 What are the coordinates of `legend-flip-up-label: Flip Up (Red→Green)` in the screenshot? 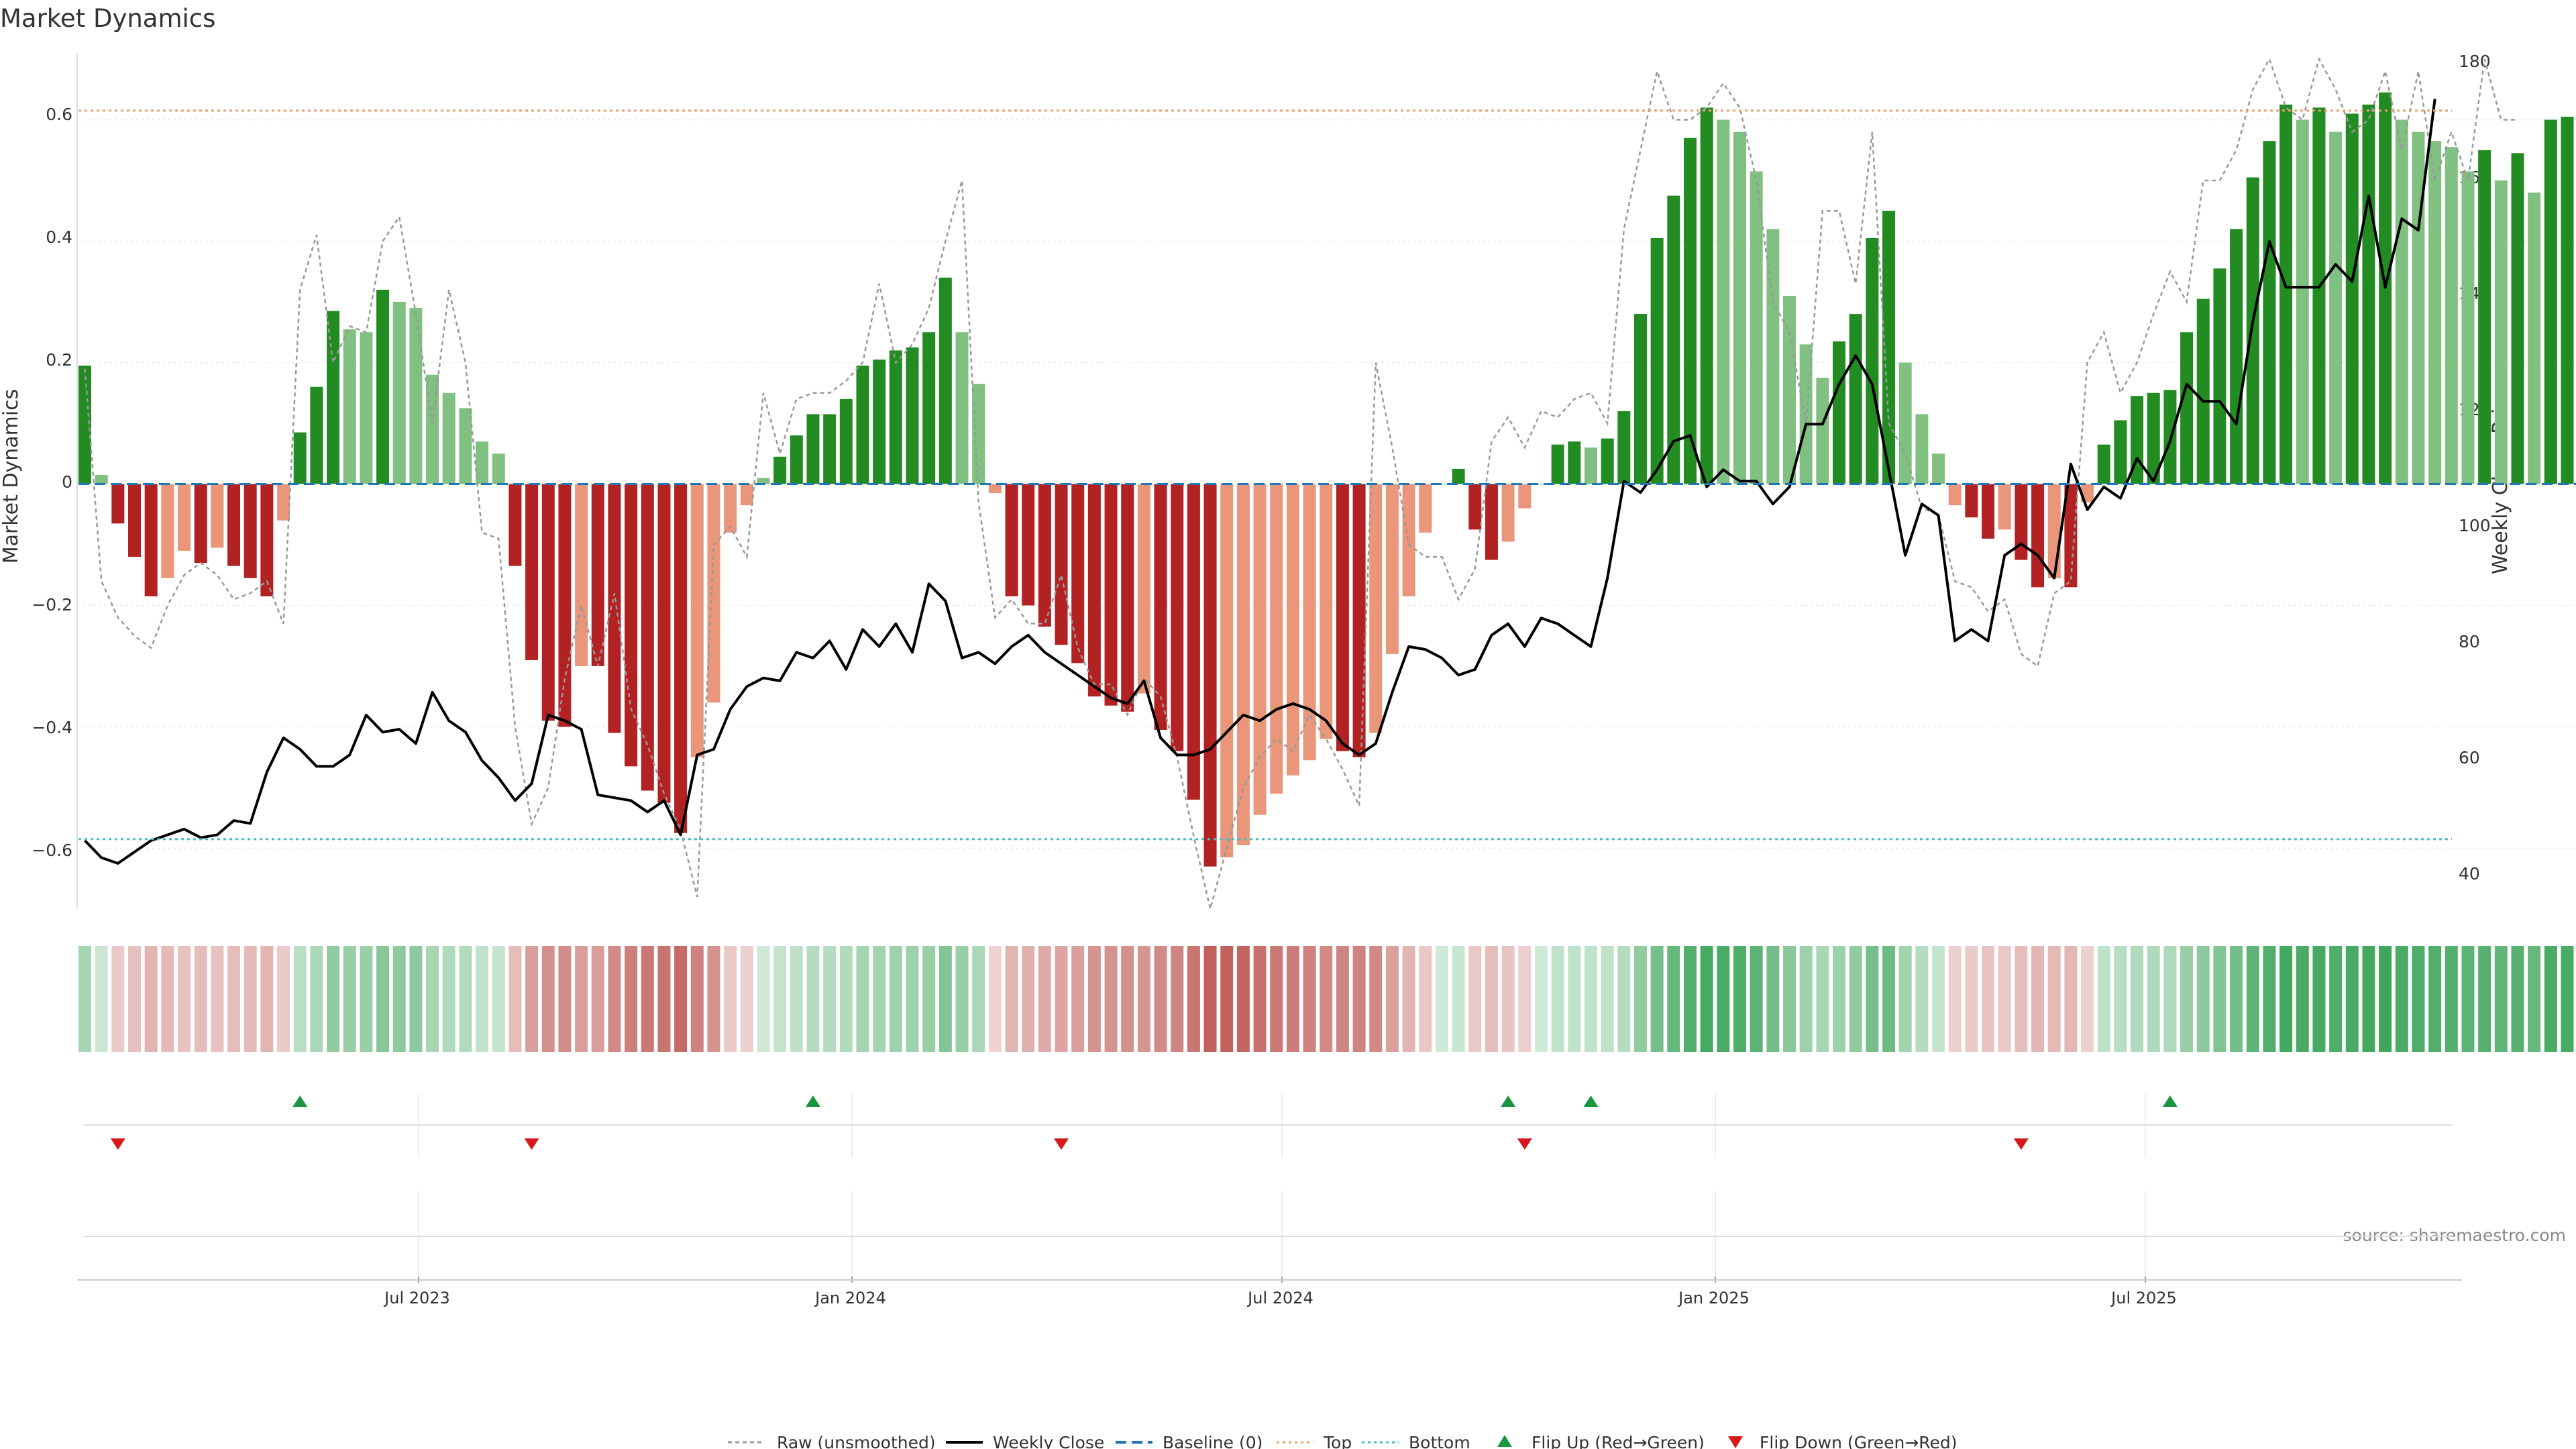 It's located at (1618, 1441).